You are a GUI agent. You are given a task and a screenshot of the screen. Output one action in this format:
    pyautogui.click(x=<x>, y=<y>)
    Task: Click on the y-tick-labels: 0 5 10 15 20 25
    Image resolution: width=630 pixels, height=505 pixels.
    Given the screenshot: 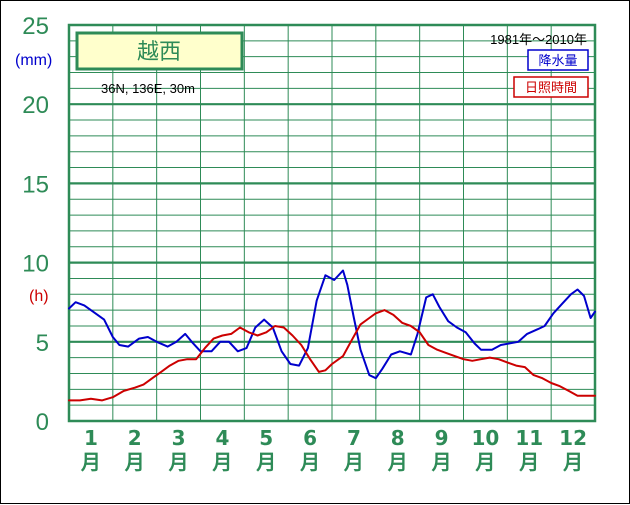 What is the action you would take?
    pyautogui.click(x=35, y=224)
    